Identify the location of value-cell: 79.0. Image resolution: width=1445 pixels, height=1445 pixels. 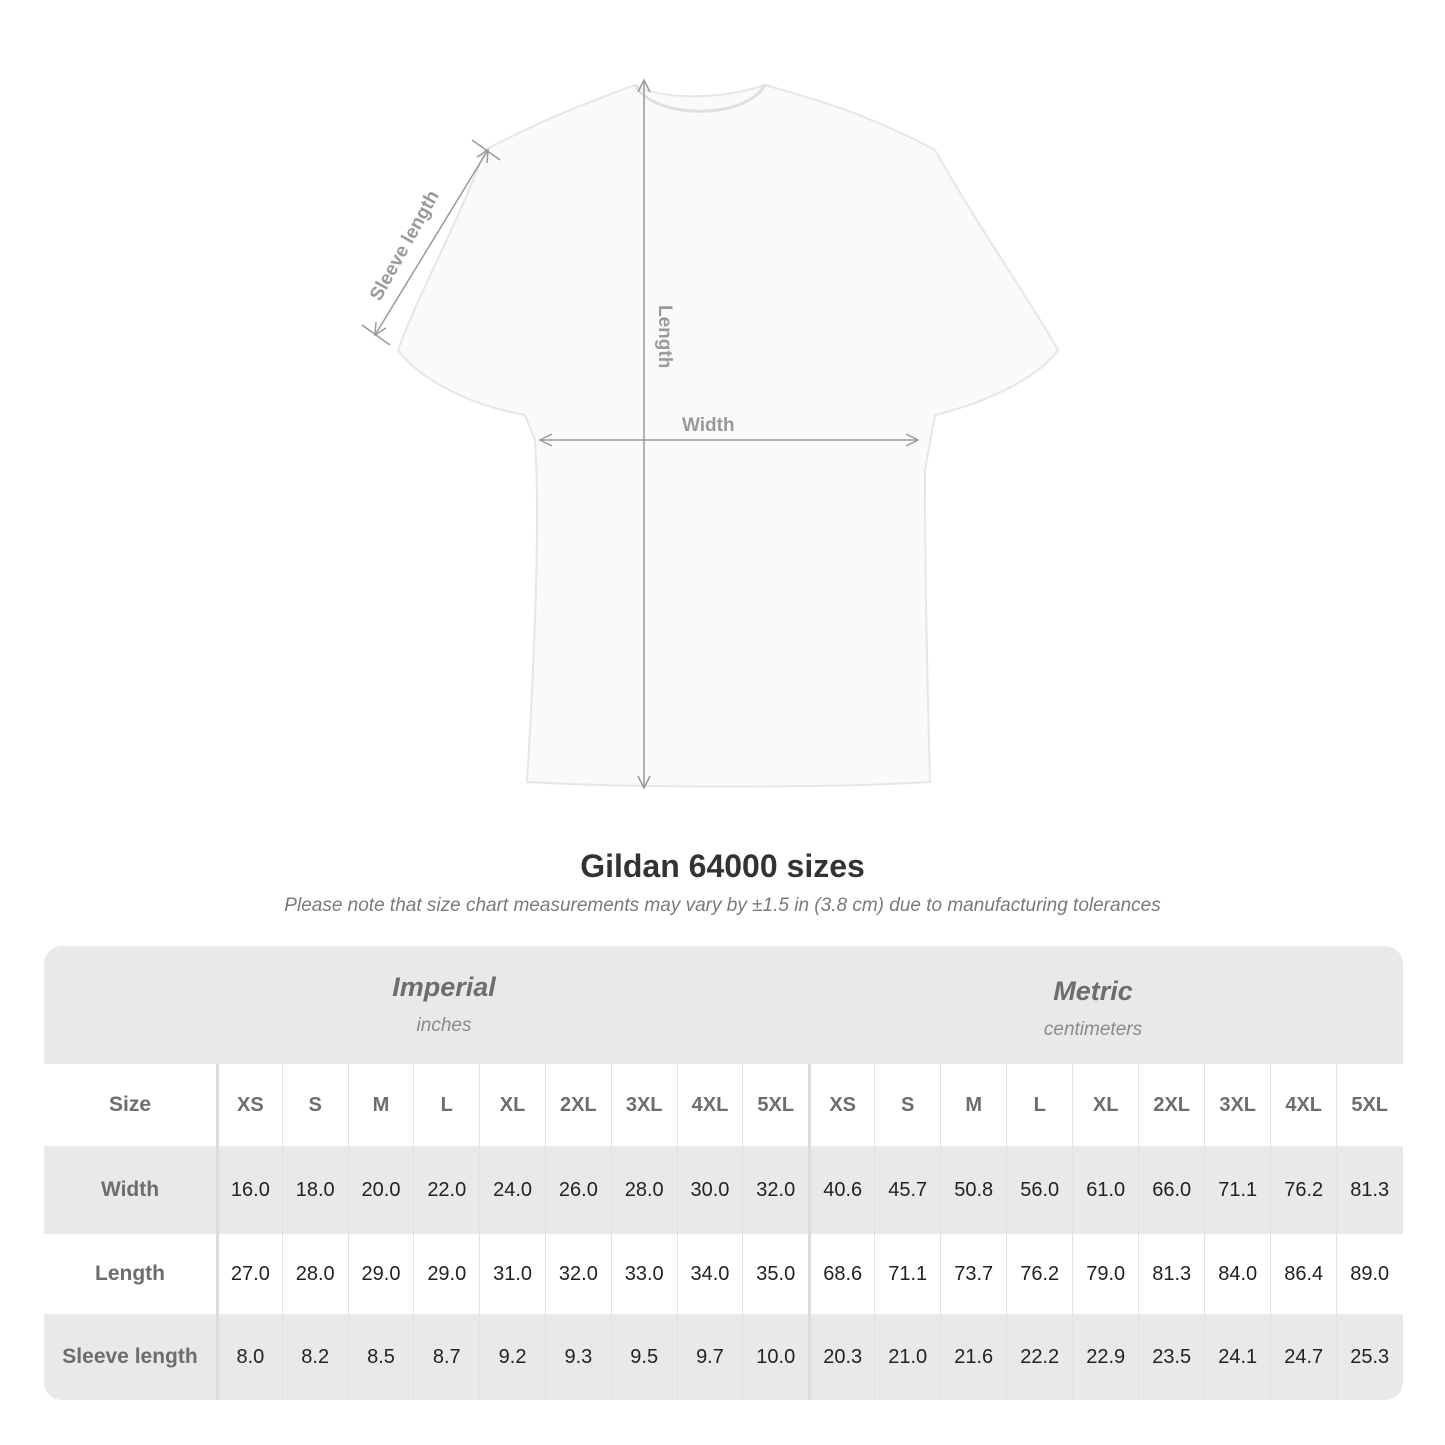
(1105, 1274).